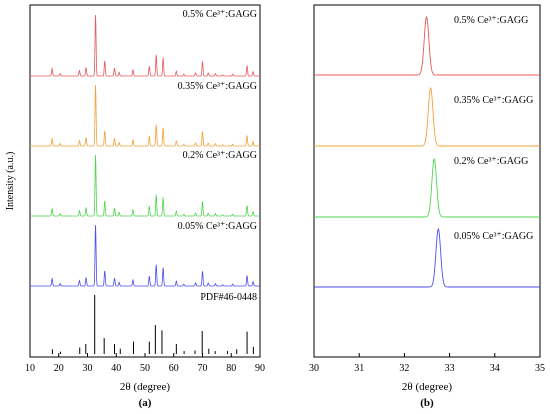 This screenshot has width=550, height=414. Describe the element at coordinates (145, 403) in the screenshot. I see `panel-a-label: (a)` at that location.